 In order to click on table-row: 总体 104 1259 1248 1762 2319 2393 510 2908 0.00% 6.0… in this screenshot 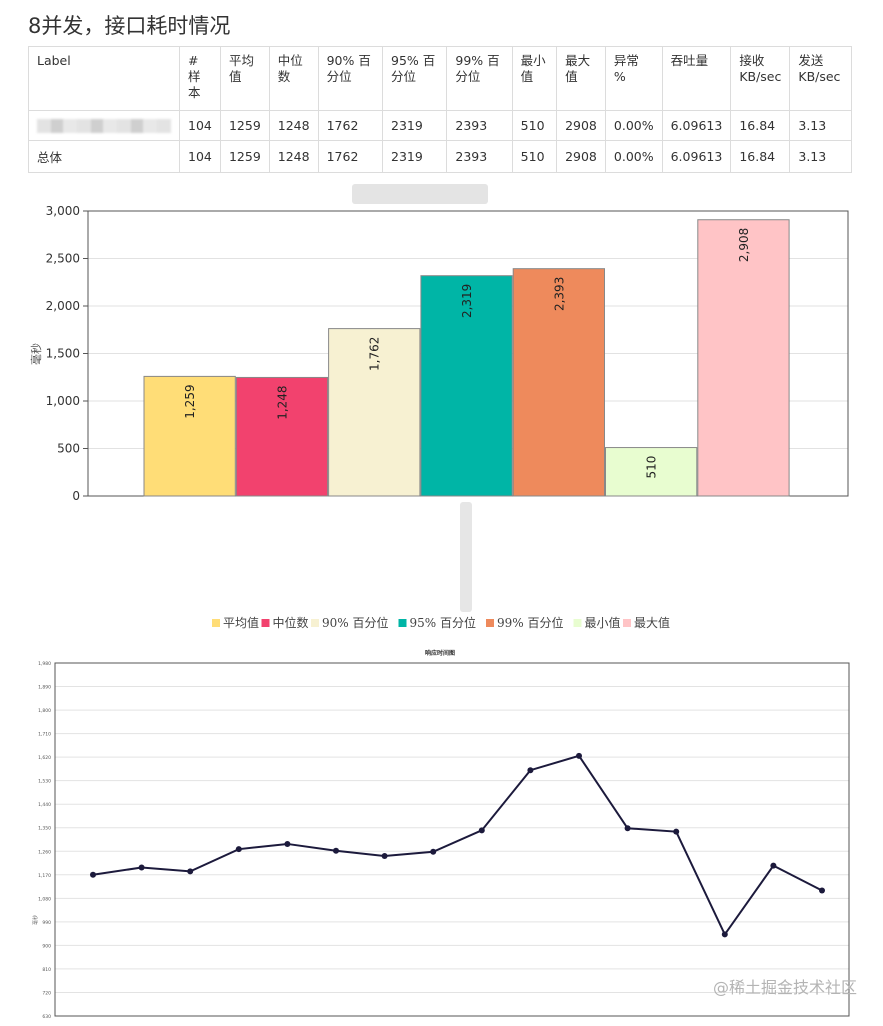, I will do `click(440, 156)`.